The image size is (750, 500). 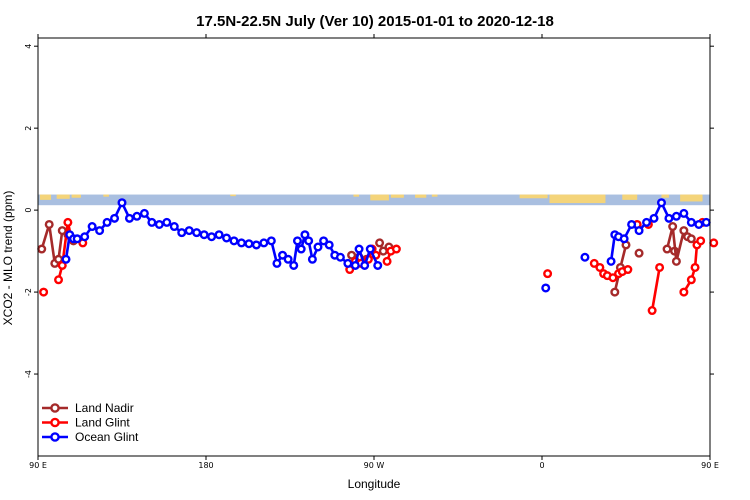 I want to click on legend-label-land-glint: Land Glint, so click(x=102, y=423).